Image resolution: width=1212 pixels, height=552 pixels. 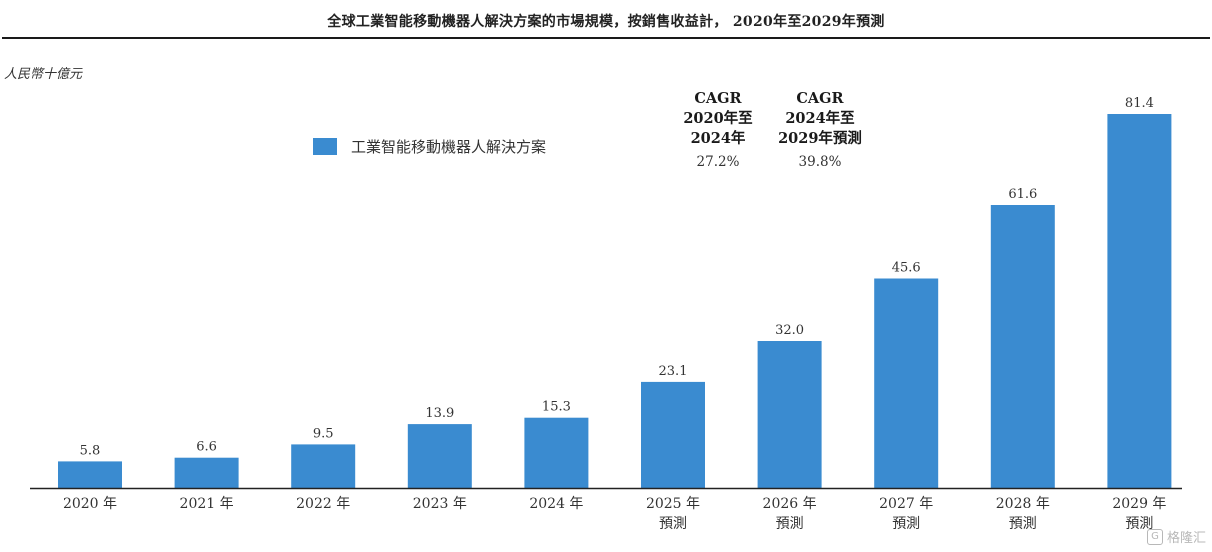 What do you see at coordinates (1022, 194) in the screenshot?
I see `data-label: 61.6` at bounding box center [1022, 194].